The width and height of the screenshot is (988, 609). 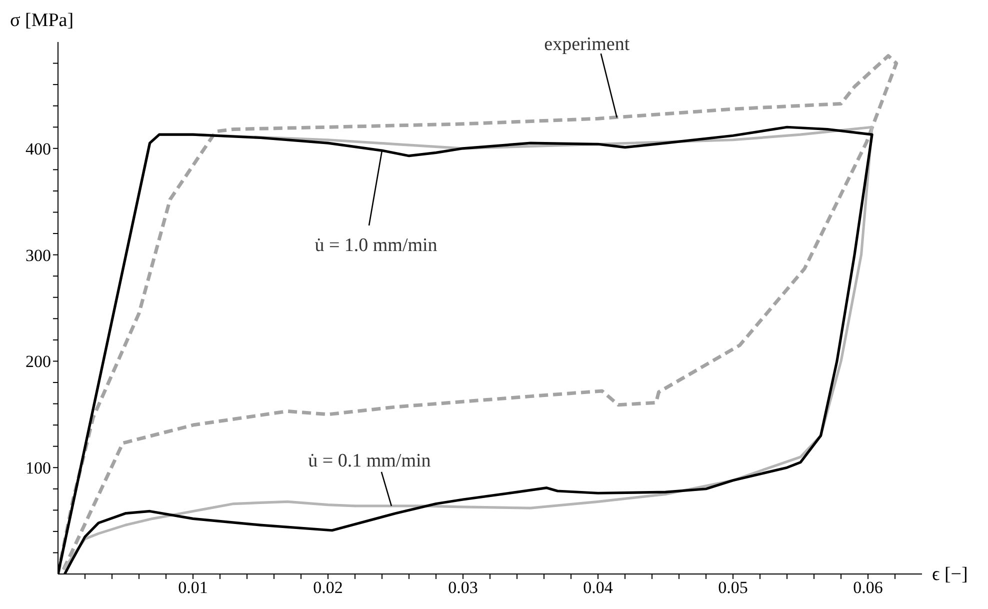 I want to click on annotation: u̇ = 1.0 mm/min, so click(x=376, y=245).